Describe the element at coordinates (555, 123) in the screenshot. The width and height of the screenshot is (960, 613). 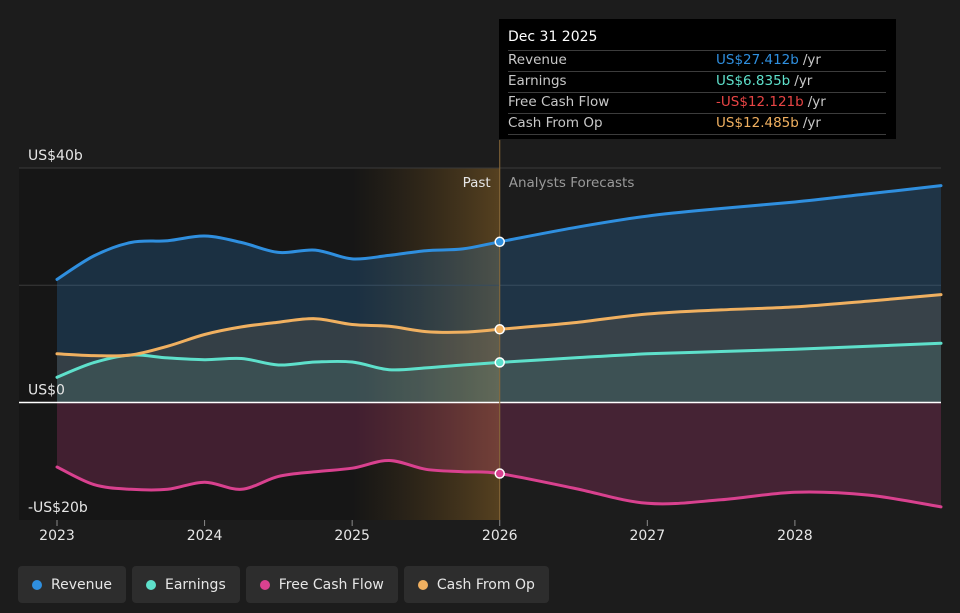
I see `tooltip-label: Cash From Op` at that location.